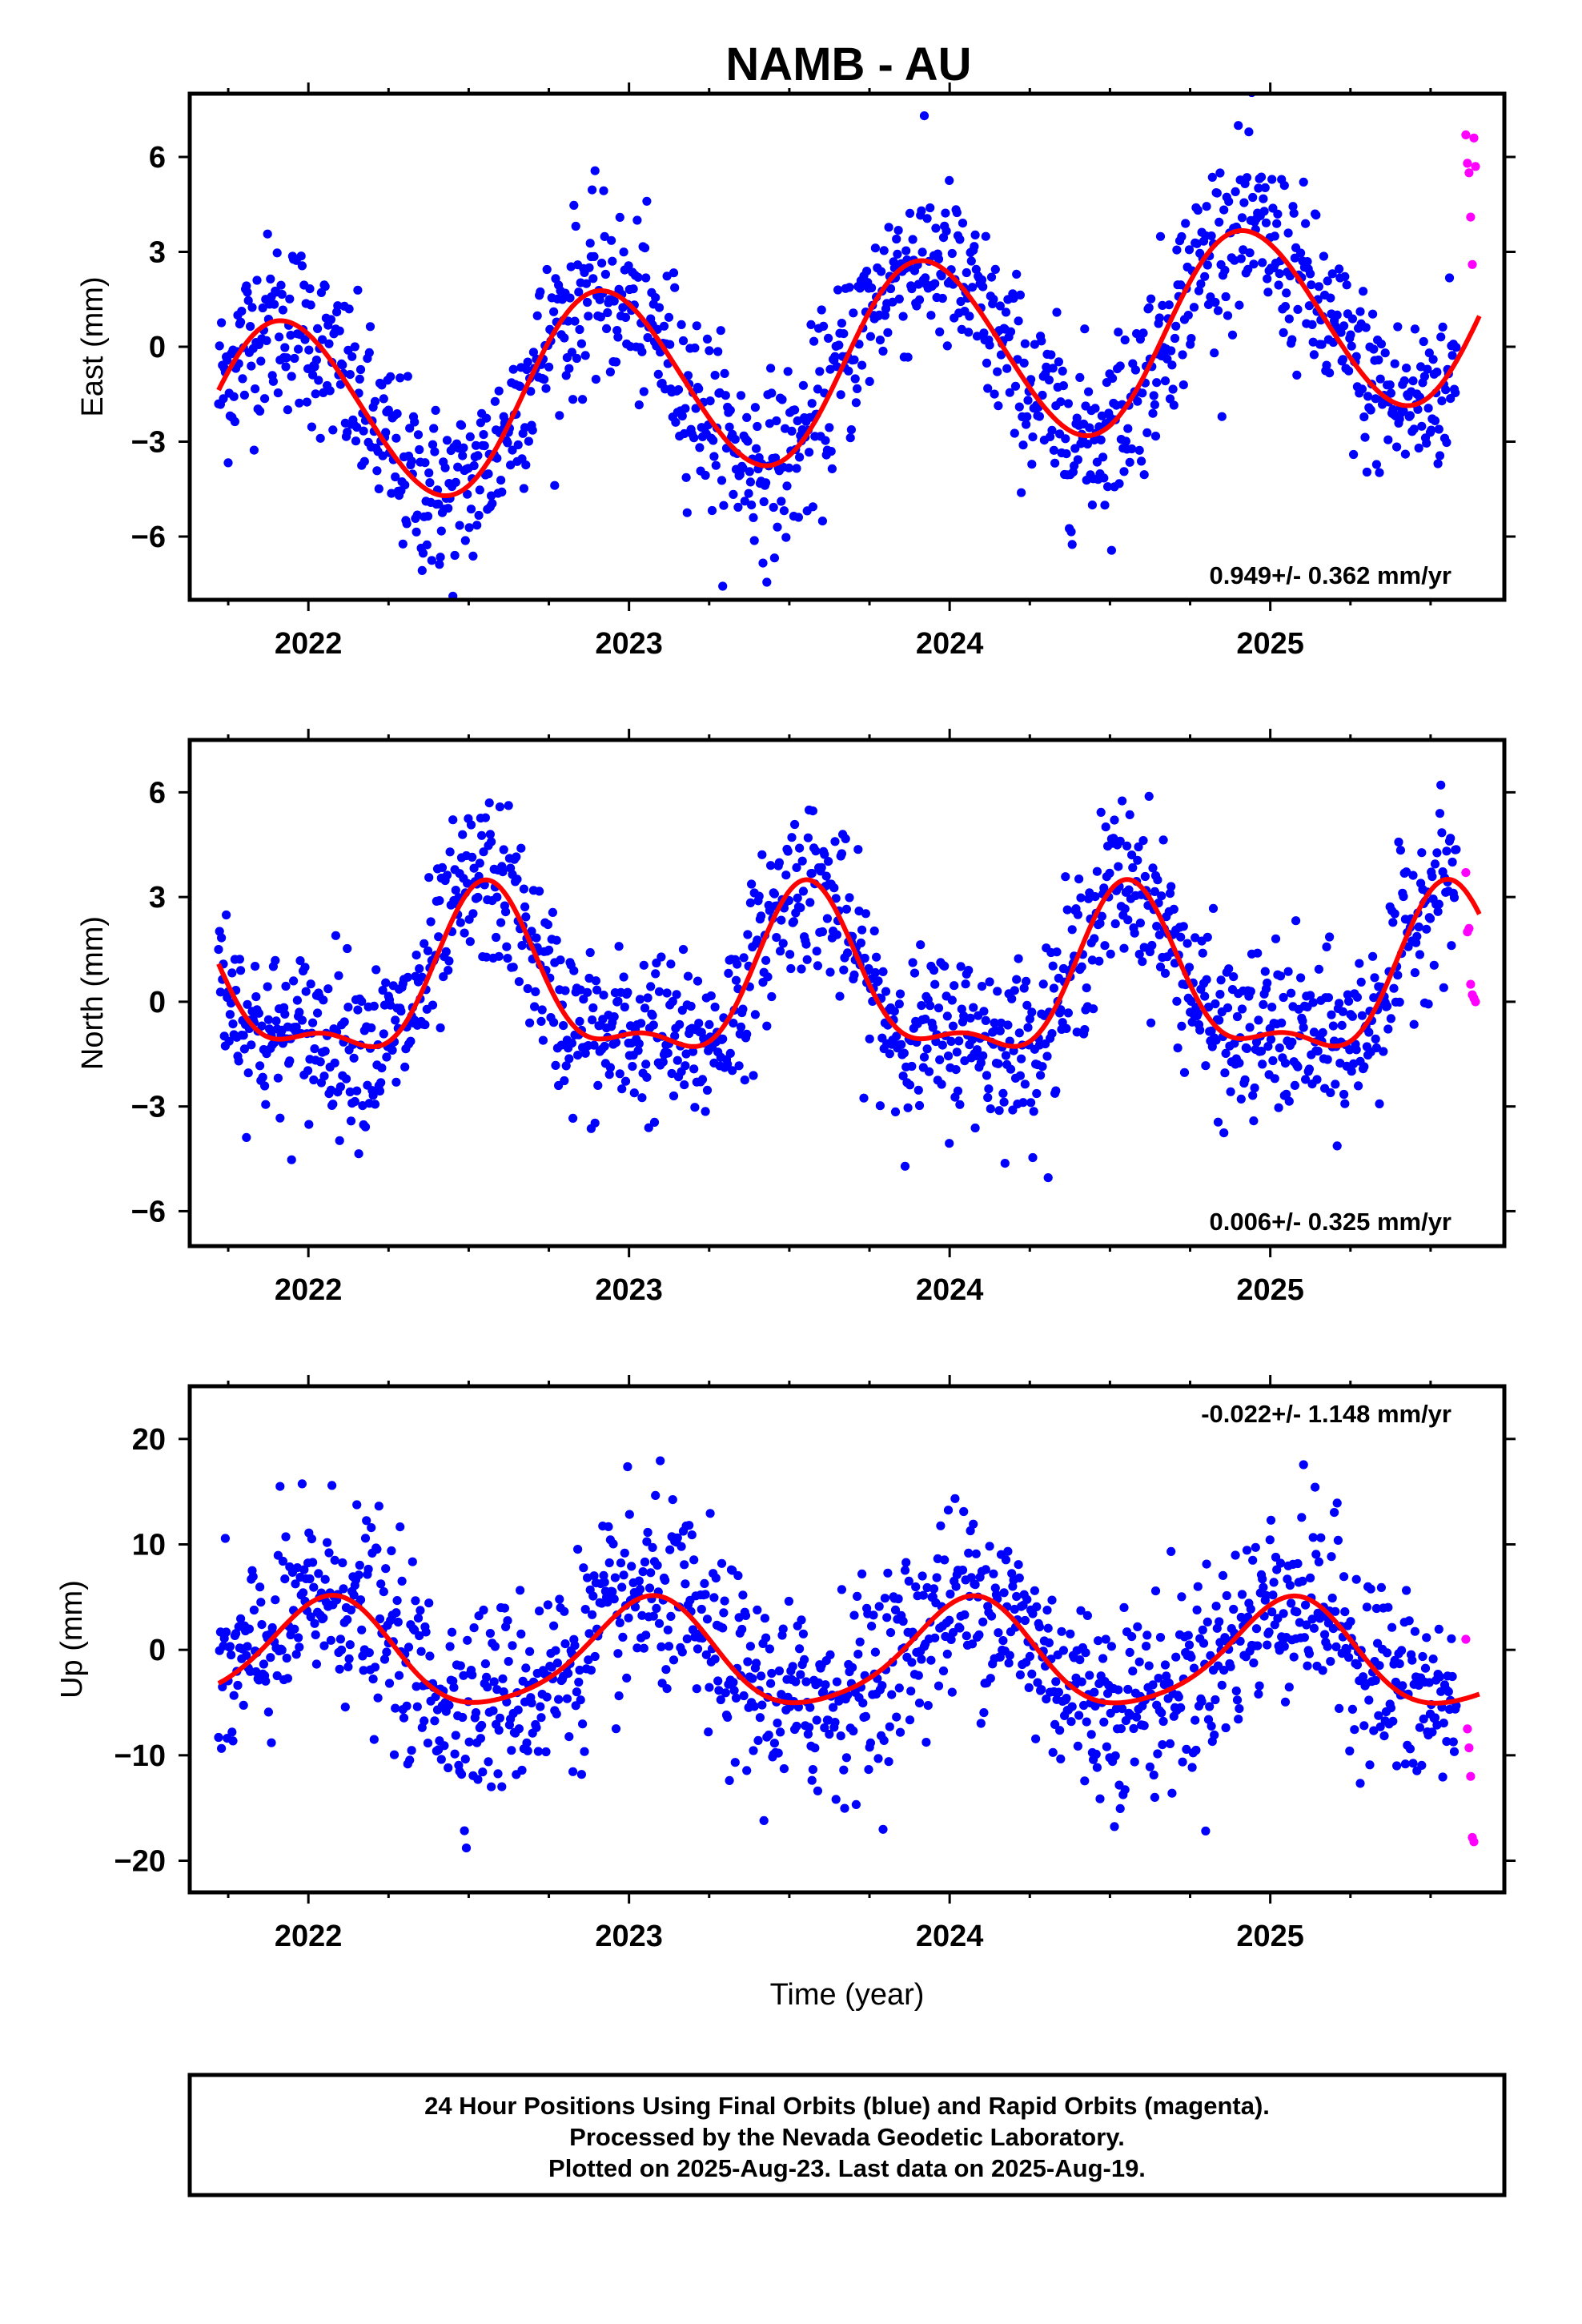  I want to click on x-tick-label: 2024, so click(950, 1936).